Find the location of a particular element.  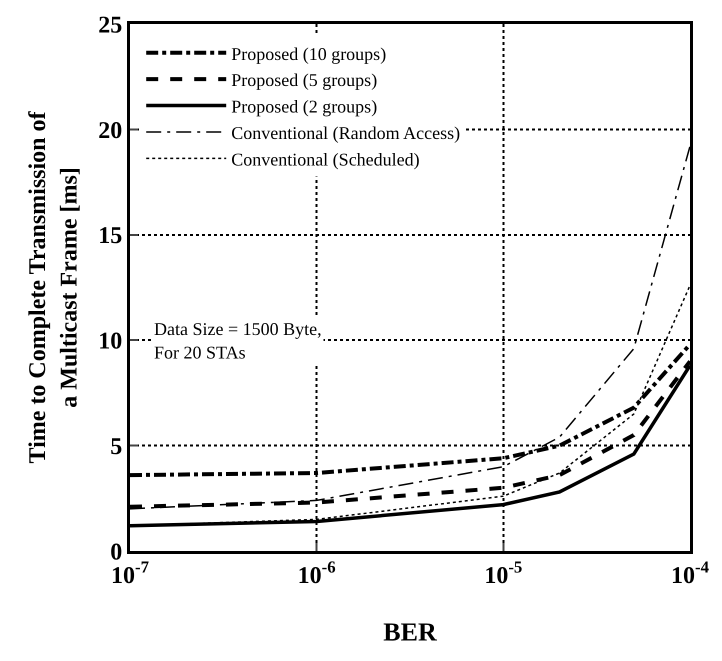

annotation: Data Size = 1500 Byte, For 20 STAs is located at coordinates (238, 340).